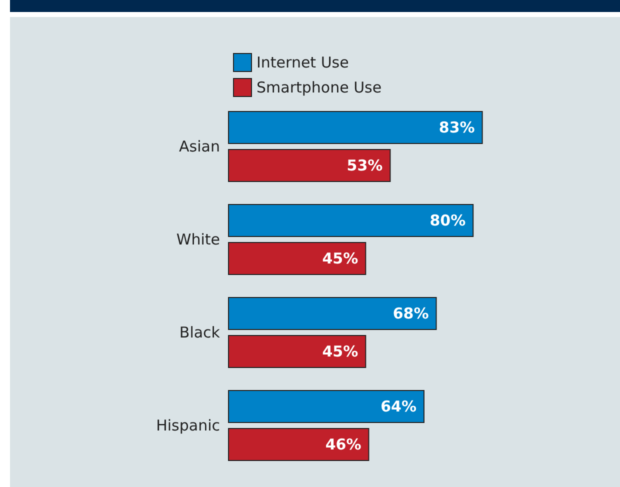 This screenshot has width=620, height=487. I want to click on data-label: 46%, so click(343, 444).